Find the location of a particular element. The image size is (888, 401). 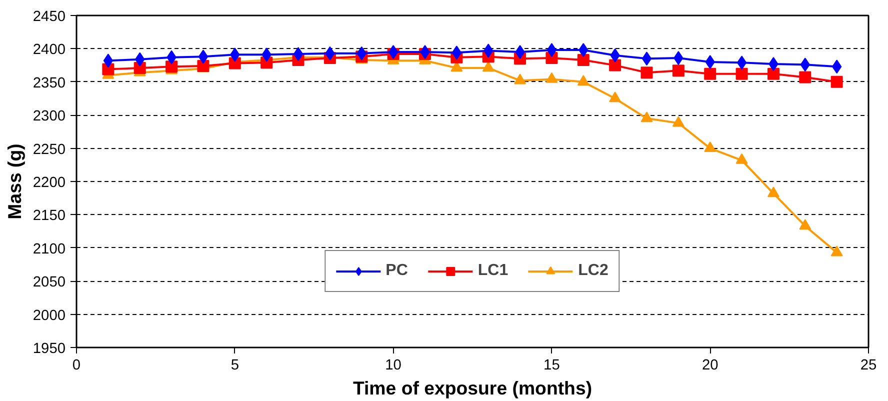

legend-label: LC2 is located at coordinates (593, 271).